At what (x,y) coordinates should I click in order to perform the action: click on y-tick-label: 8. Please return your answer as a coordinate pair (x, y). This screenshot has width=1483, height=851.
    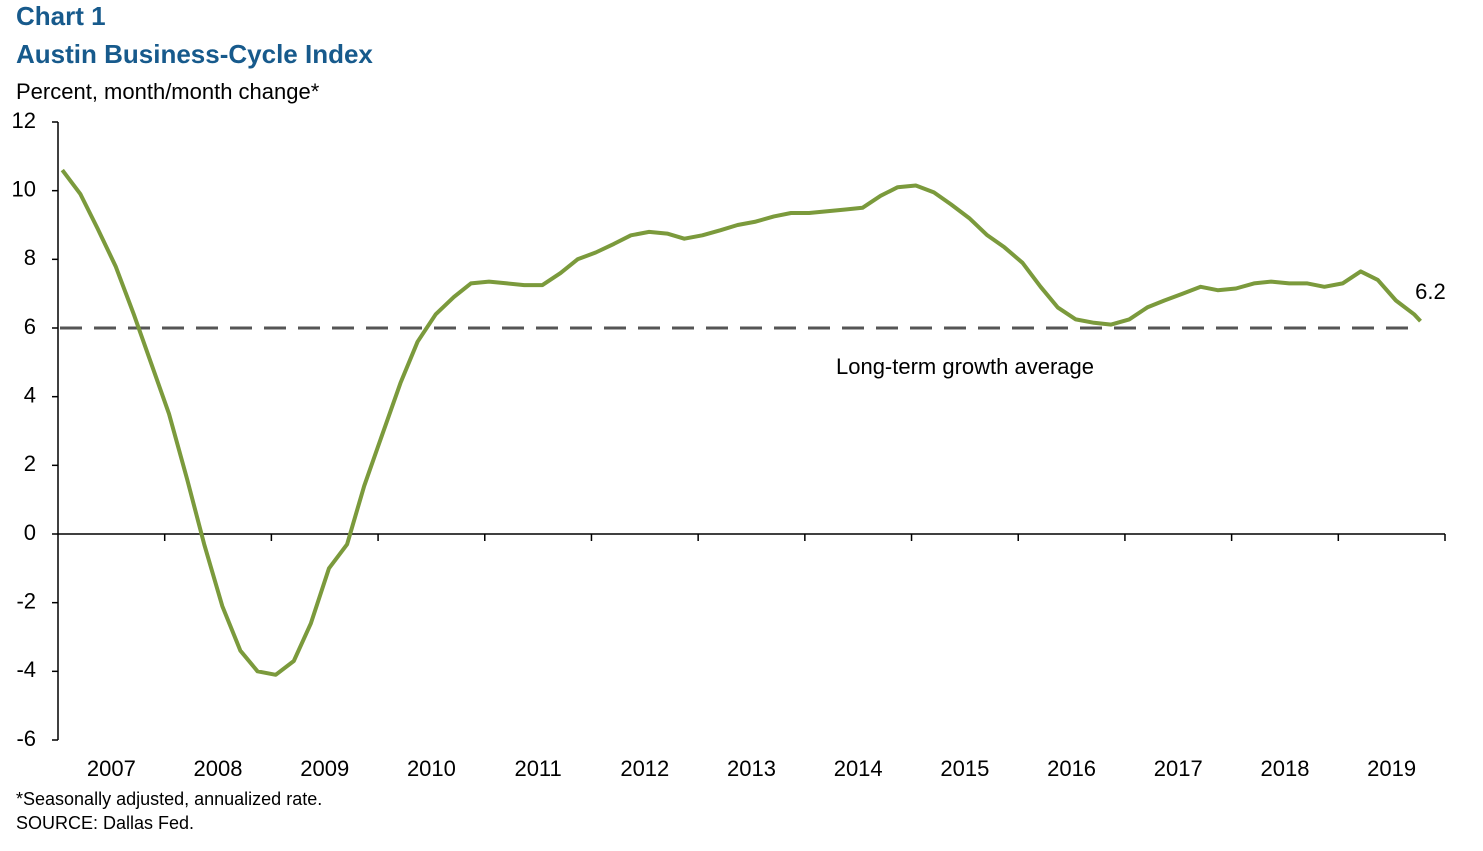
    Looking at the image, I should click on (30, 257).